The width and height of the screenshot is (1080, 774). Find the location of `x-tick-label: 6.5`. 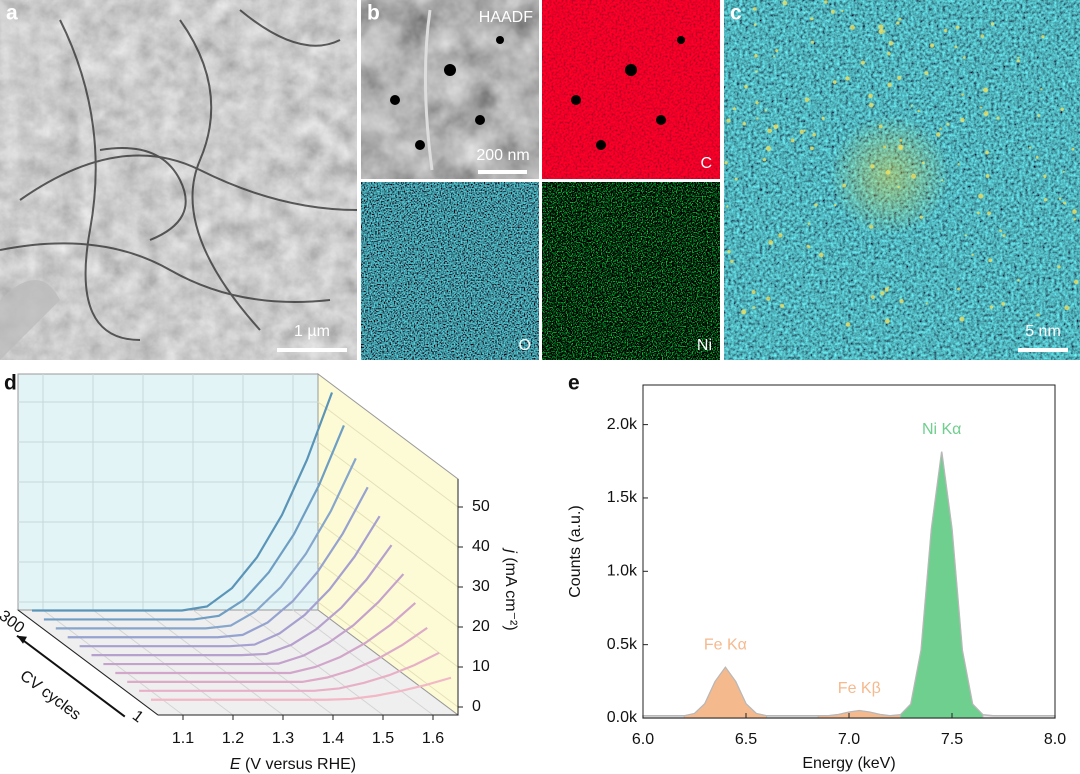

x-tick-label: 6.5 is located at coordinates (746, 739).